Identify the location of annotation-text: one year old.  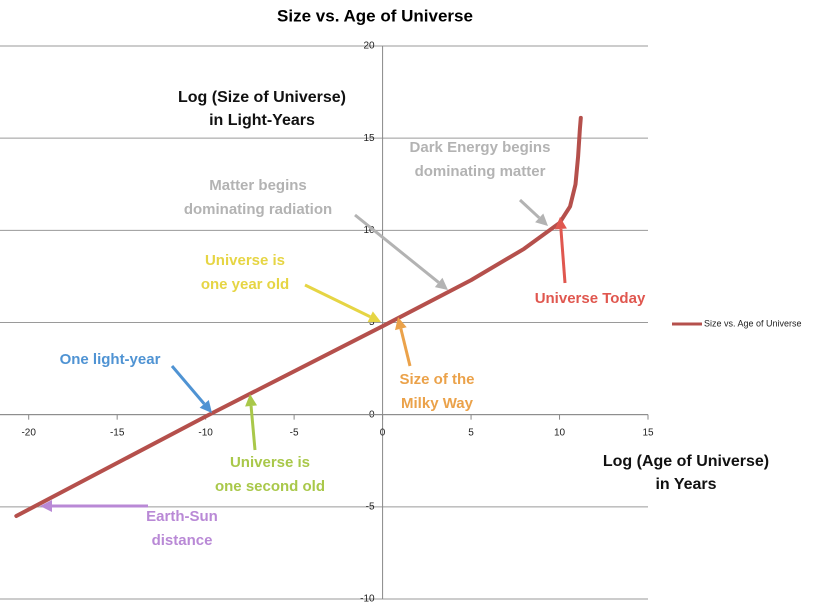
(245, 284).